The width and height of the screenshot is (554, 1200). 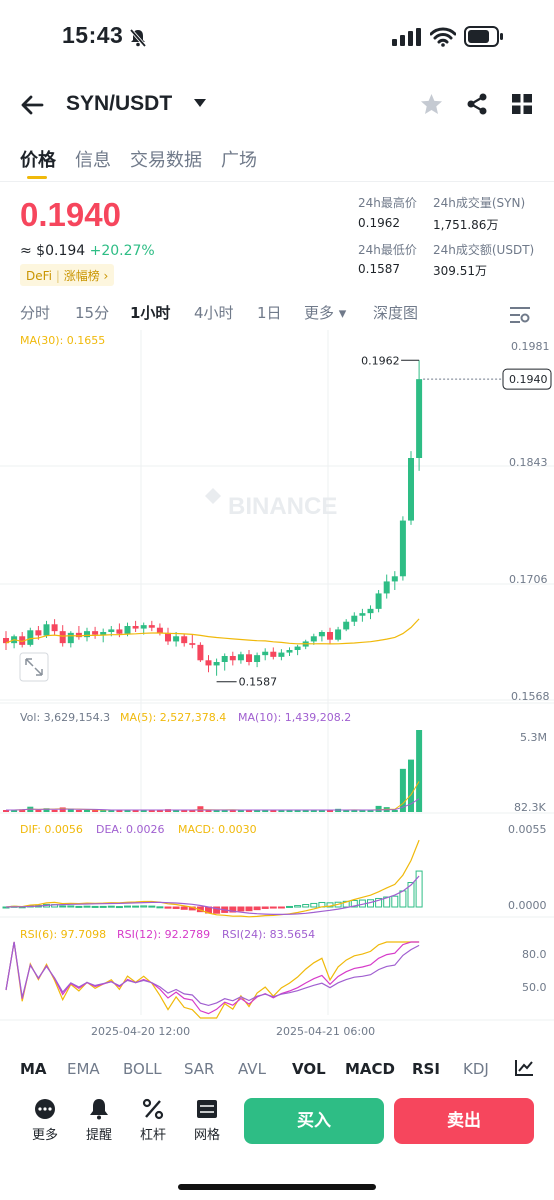 What do you see at coordinates (269, 313) in the screenshot?
I see `interval-1d: 1日` at bounding box center [269, 313].